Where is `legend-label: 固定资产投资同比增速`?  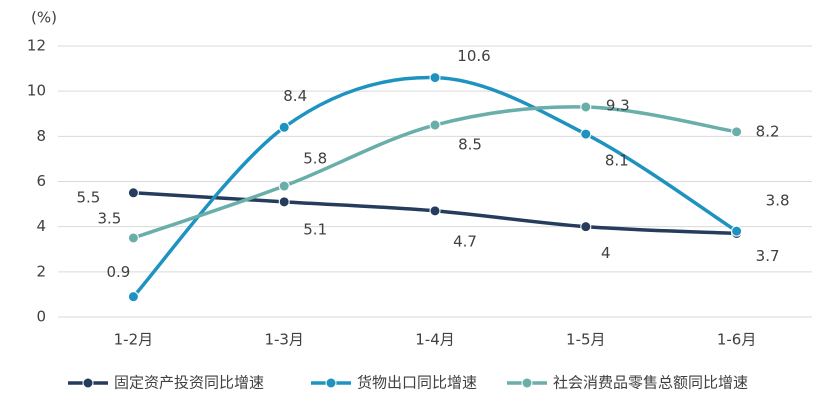
legend-label: 固定资产投资同比增速 is located at coordinates (189, 383).